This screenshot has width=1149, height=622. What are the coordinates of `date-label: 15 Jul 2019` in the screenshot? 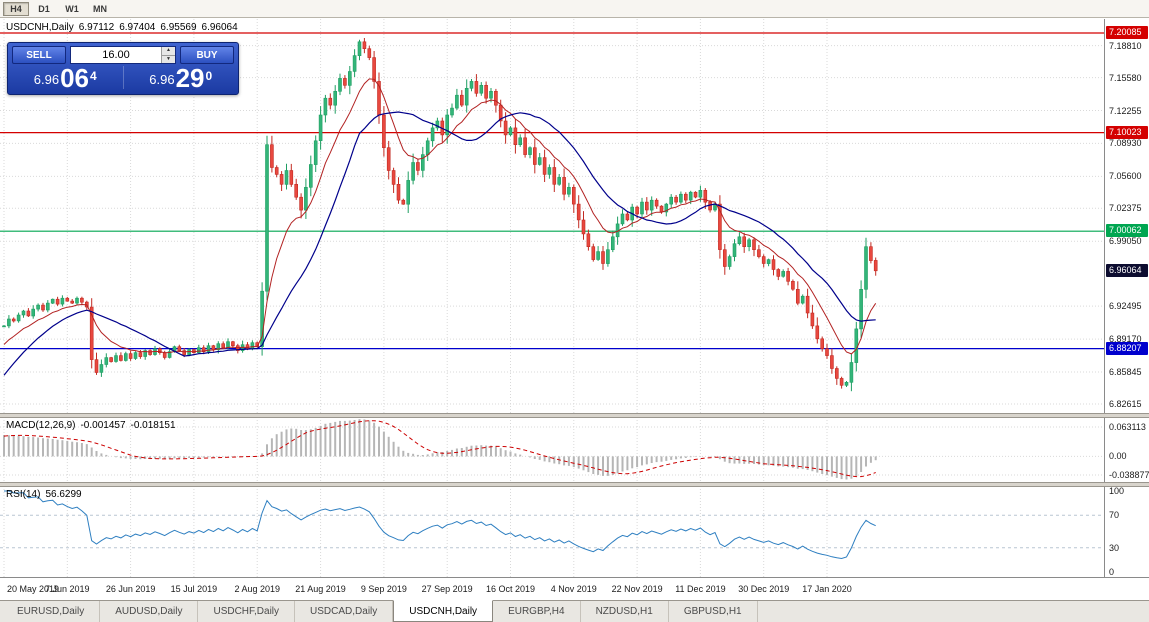 It's located at (194, 589).